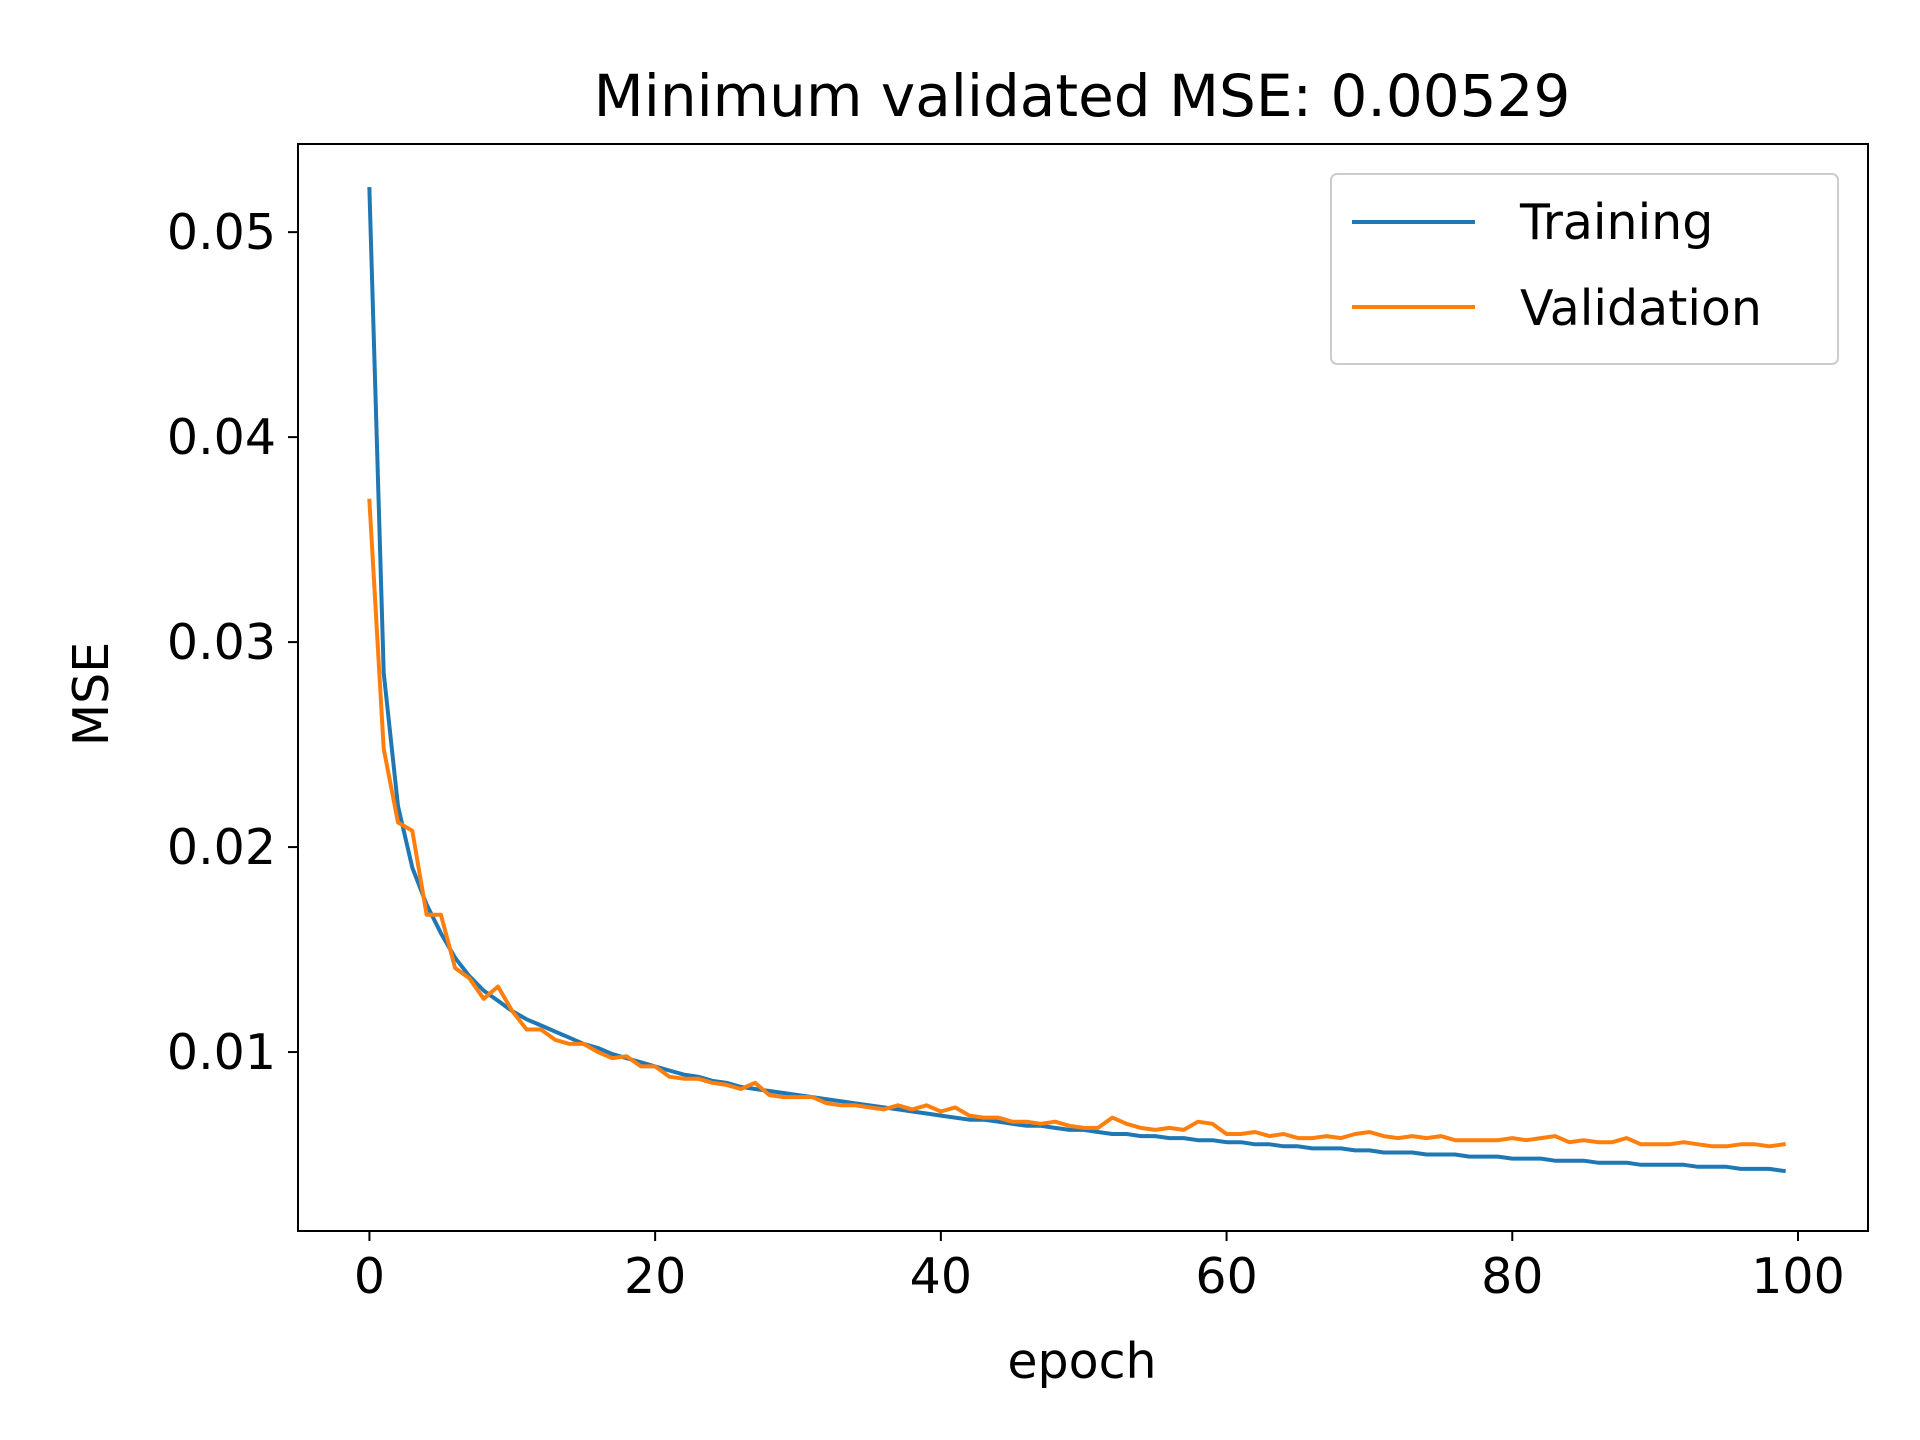 Image resolution: width=1920 pixels, height=1440 pixels. I want to click on y-axis-ticks: 0.01 0.02 0.03 0.04 0.05, so click(232, 642).